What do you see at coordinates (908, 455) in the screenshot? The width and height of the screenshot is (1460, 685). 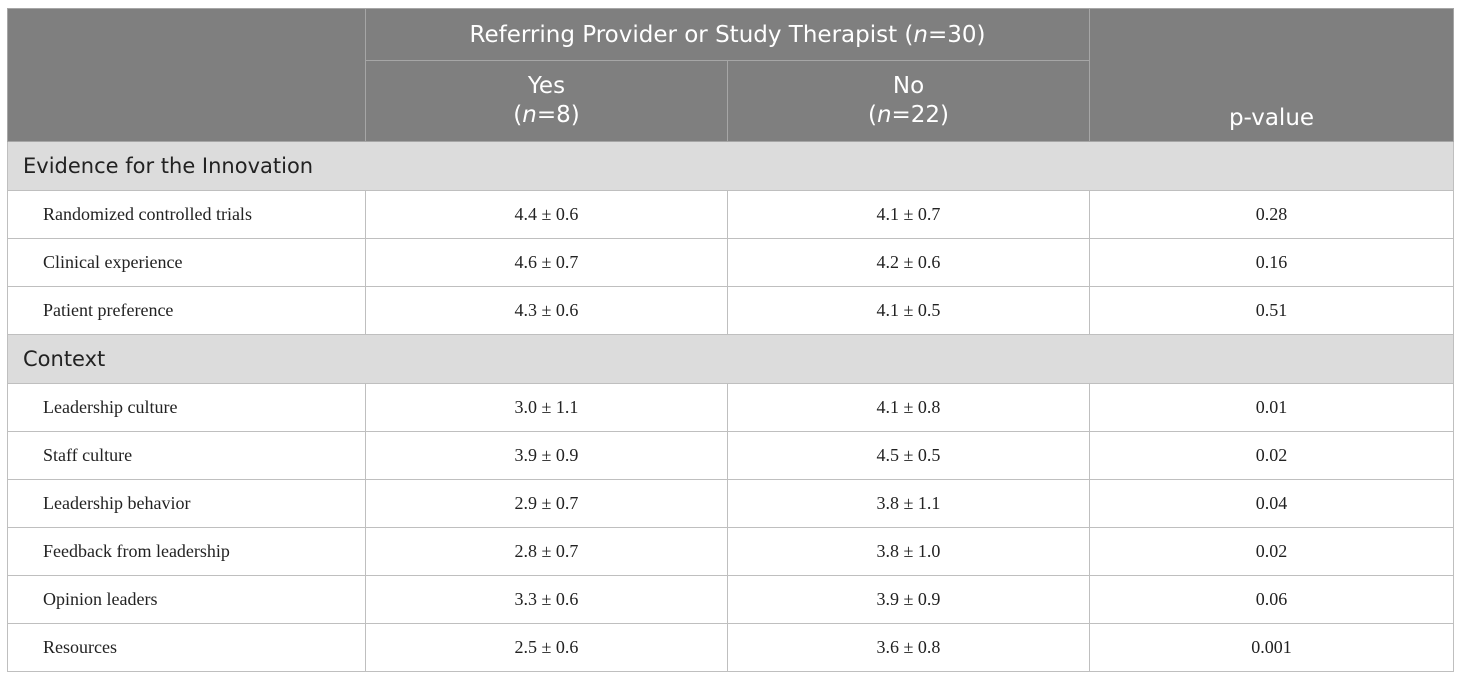 I see `no-value: 4.5 ± 0.5` at bounding box center [908, 455].